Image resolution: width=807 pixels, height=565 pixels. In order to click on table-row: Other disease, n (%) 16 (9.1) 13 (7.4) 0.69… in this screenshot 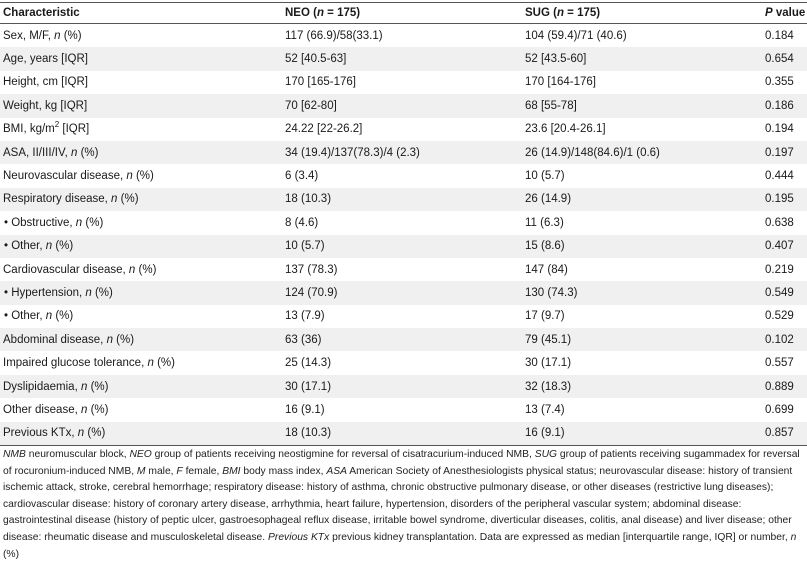, I will do `click(403, 410)`.